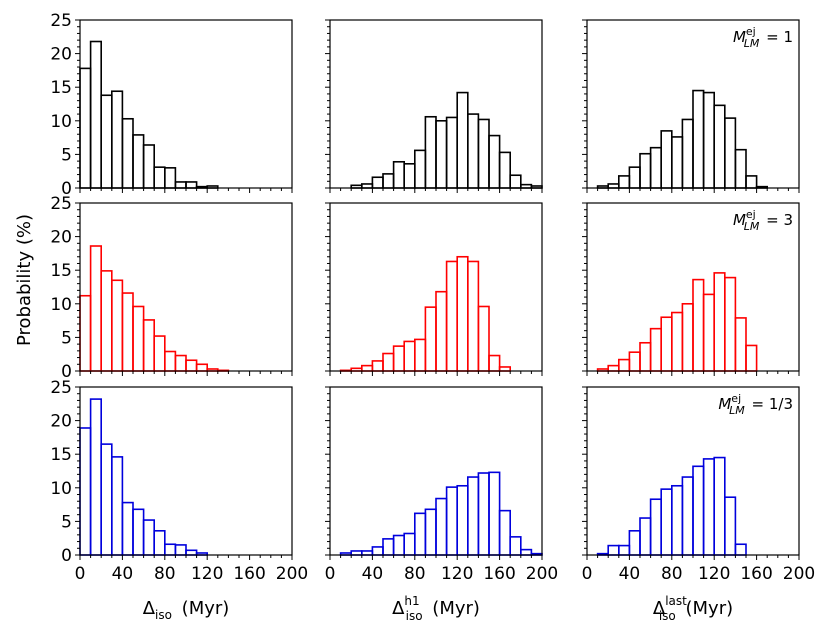 This screenshot has width=831, height=638. Describe the element at coordinates (755, 404) in the screenshot. I see `mass-ratio-annotation: Mej LM = 1/3` at that location.